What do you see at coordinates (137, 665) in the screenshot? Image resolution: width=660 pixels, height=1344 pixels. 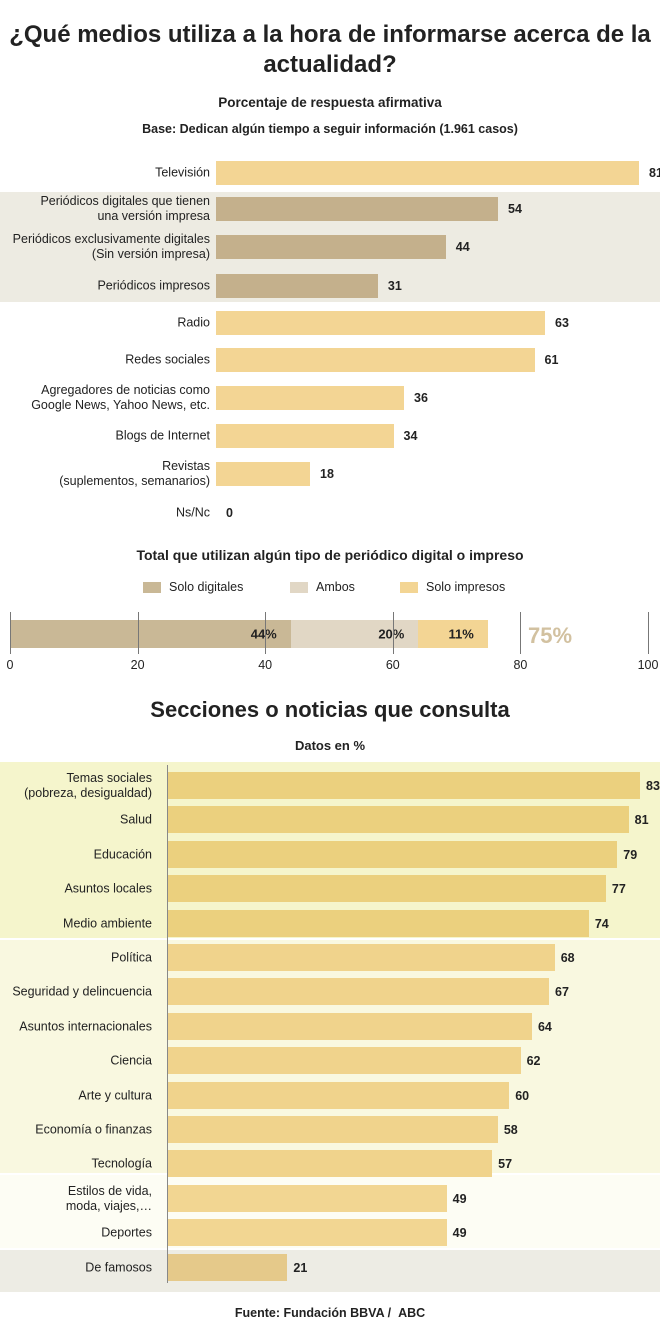 I see `tick-label: 20` at bounding box center [137, 665].